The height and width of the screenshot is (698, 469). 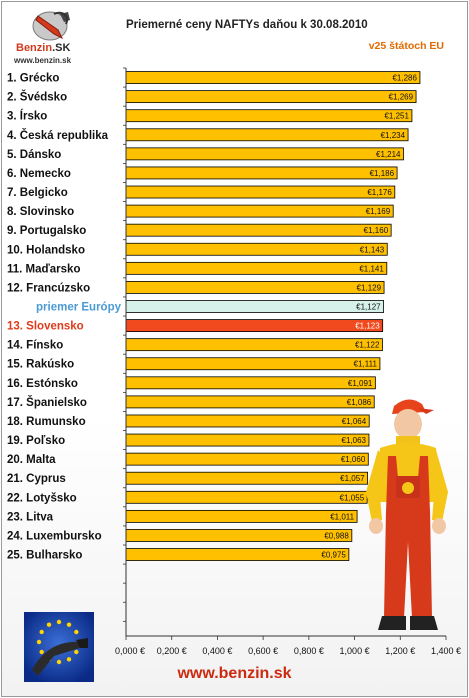 What do you see at coordinates (33, 79) in the screenshot?
I see `category-label: 1. Grécko` at bounding box center [33, 79].